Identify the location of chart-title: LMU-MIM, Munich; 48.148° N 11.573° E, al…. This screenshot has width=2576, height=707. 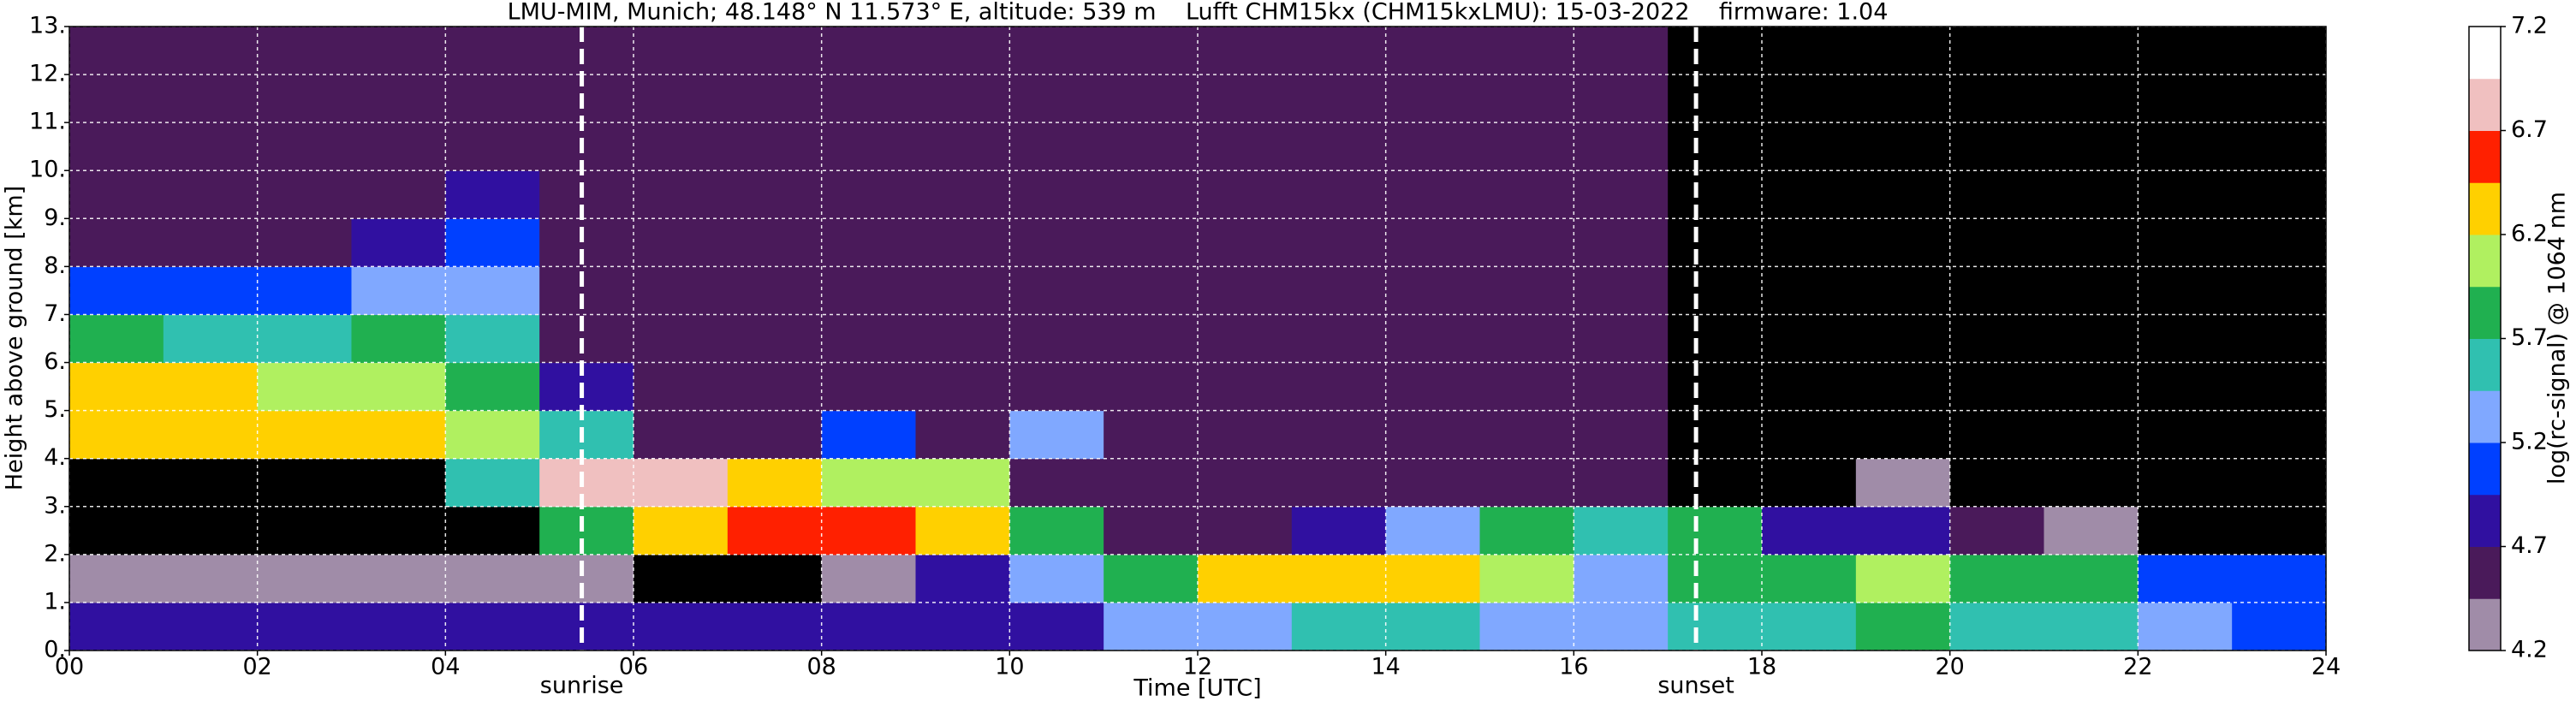
(1198, 13).